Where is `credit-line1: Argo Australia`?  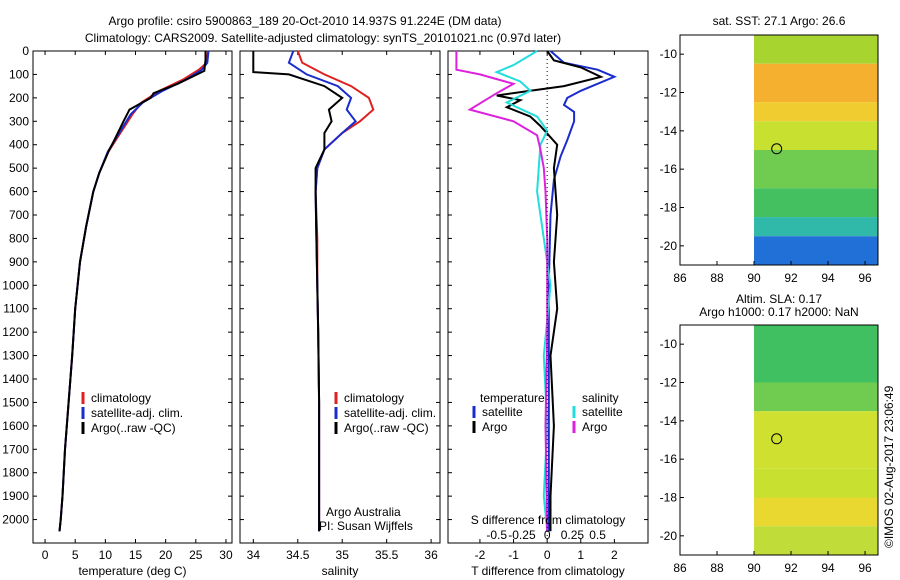 credit-line1: Argo Australia is located at coordinates (363, 512).